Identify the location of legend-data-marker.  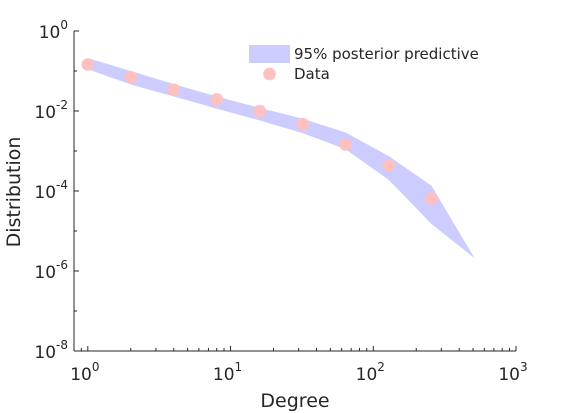
(269, 74).